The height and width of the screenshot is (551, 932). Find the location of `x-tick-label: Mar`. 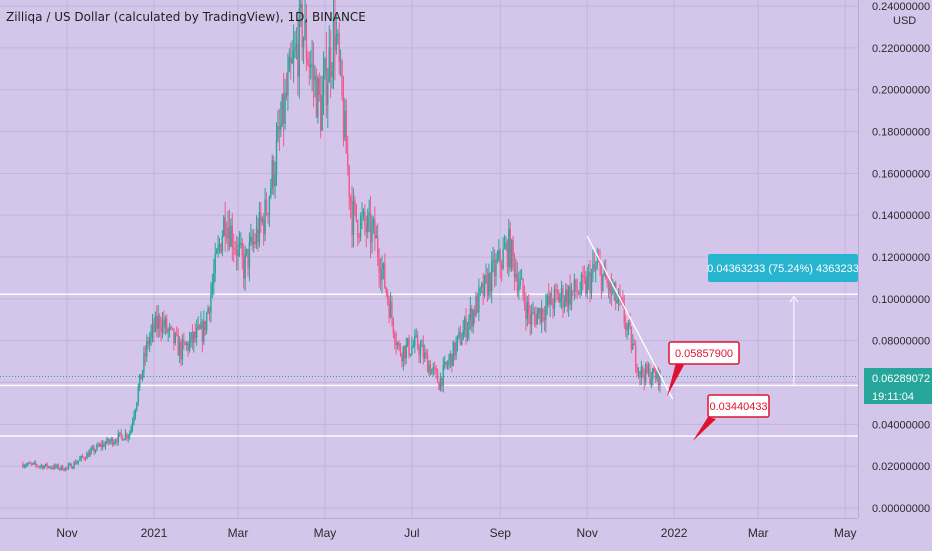

x-tick-label: Mar is located at coordinates (758, 533).